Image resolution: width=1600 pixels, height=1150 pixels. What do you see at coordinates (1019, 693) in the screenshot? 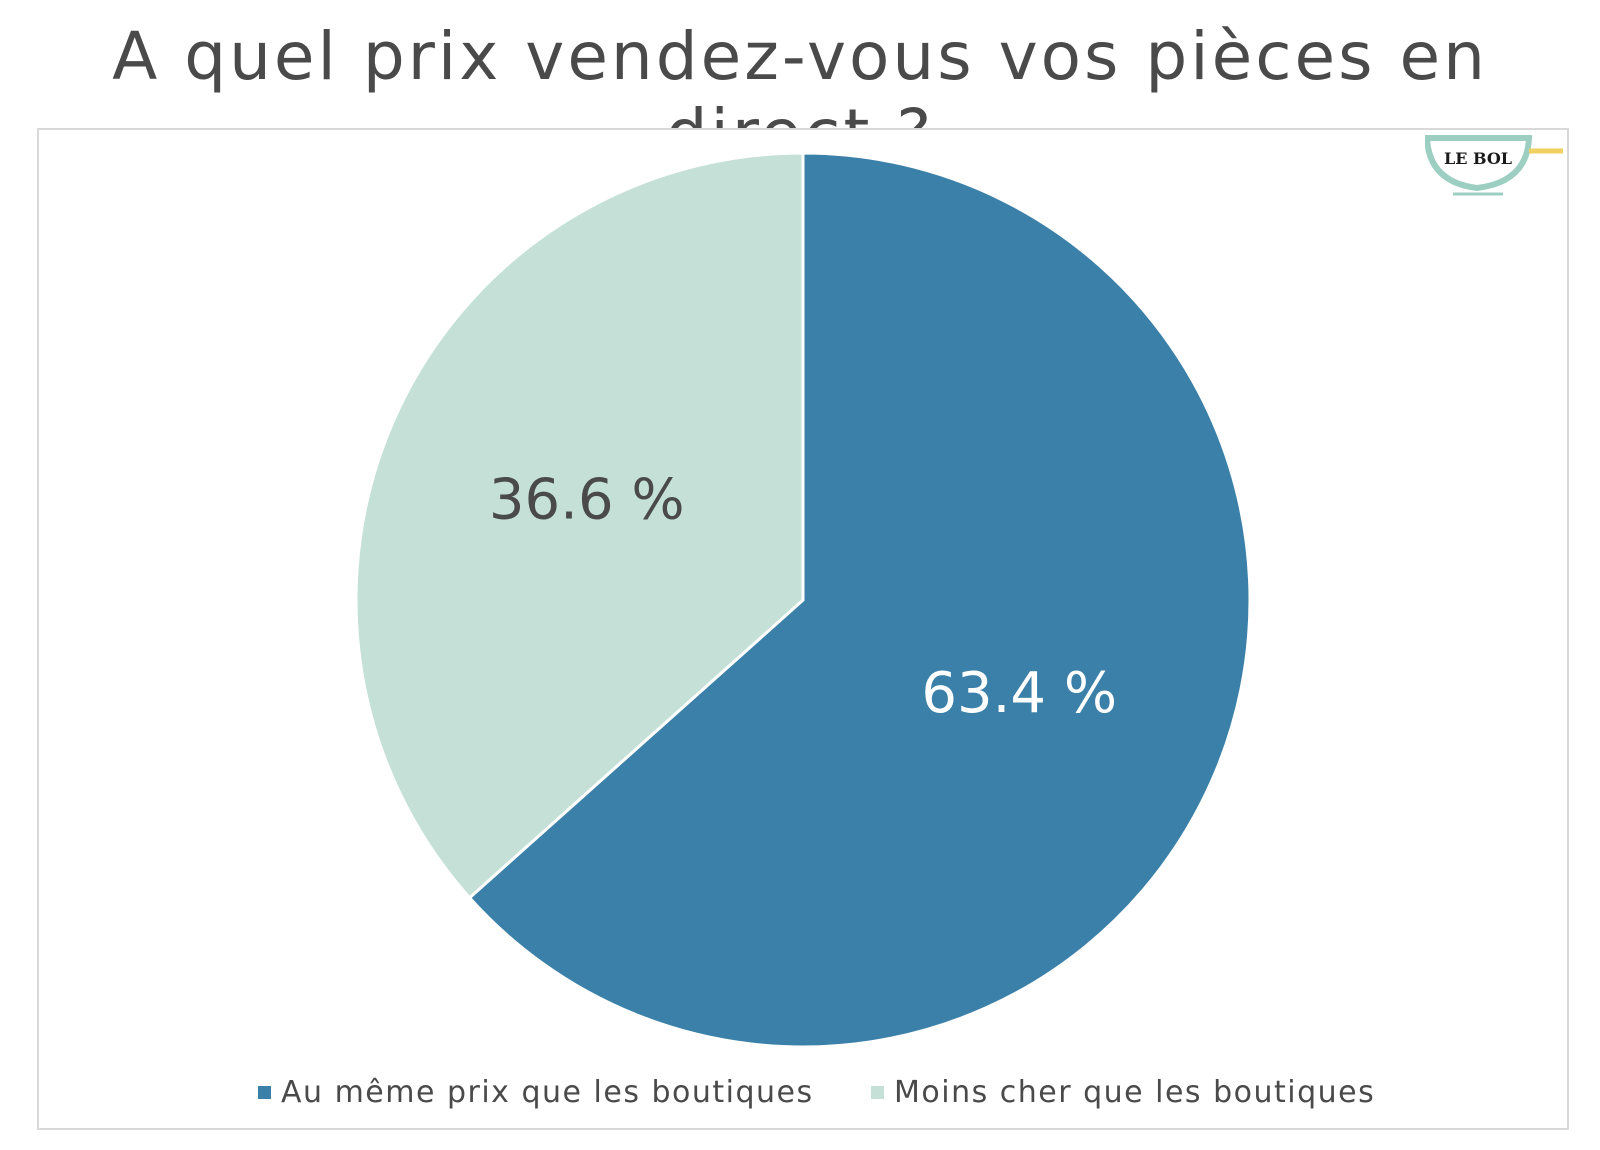
I see `data-label-1: 63.4 %` at bounding box center [1019, 693].